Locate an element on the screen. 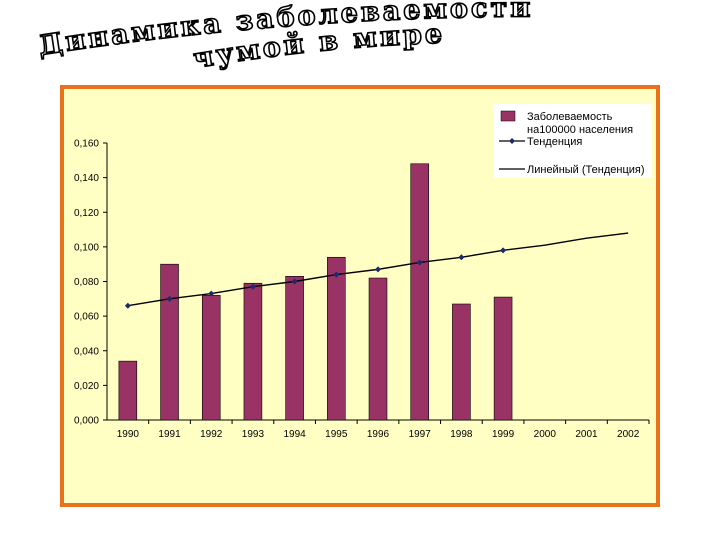 The image size is (720, 540). x-tick-label: 1990 is located at coordinates (128, 434).